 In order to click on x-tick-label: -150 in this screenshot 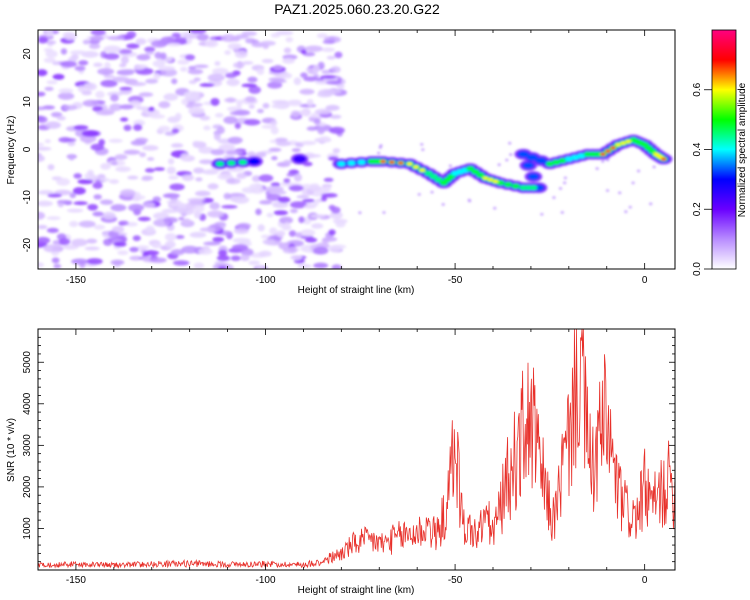, I will do `click(76, 280)`.